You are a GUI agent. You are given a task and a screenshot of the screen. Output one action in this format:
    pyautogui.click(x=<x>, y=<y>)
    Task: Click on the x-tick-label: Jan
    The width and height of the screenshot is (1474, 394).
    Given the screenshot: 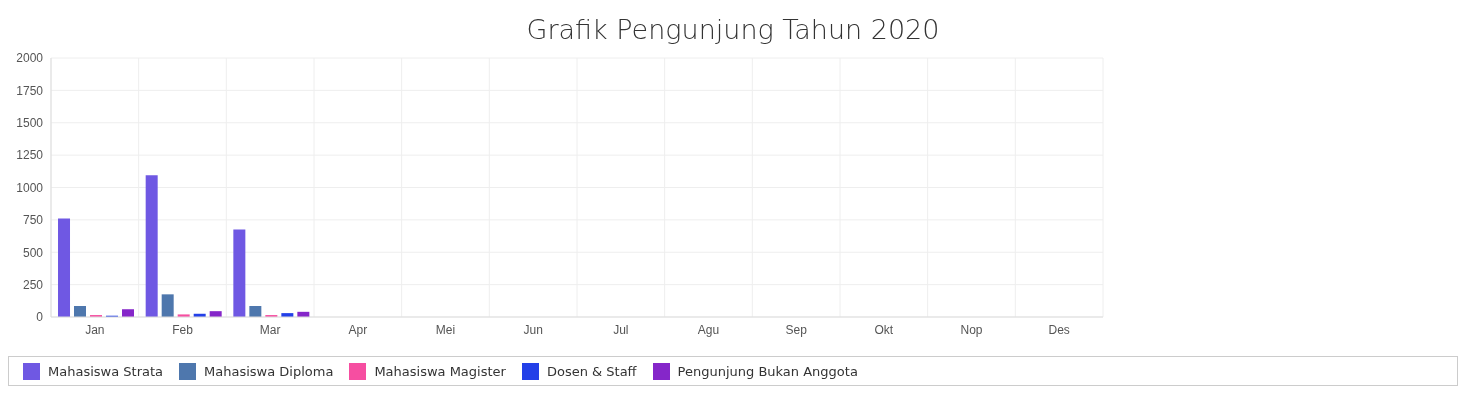 What is the action you would take?
    pyautogui.click(x=95, y=329)
    